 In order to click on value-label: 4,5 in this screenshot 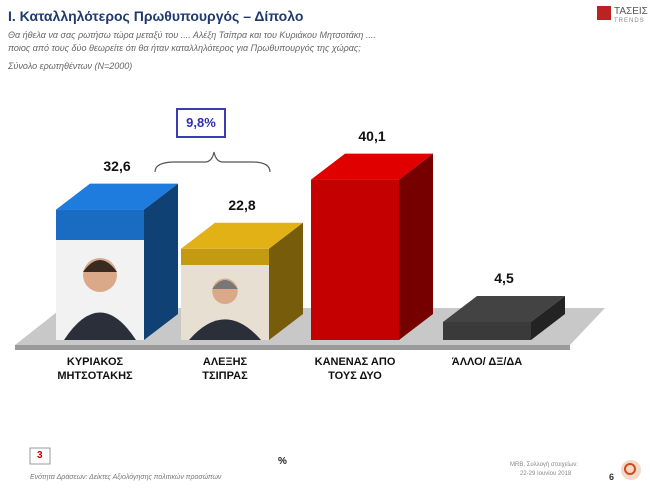, I will do `click(504, 278)`.